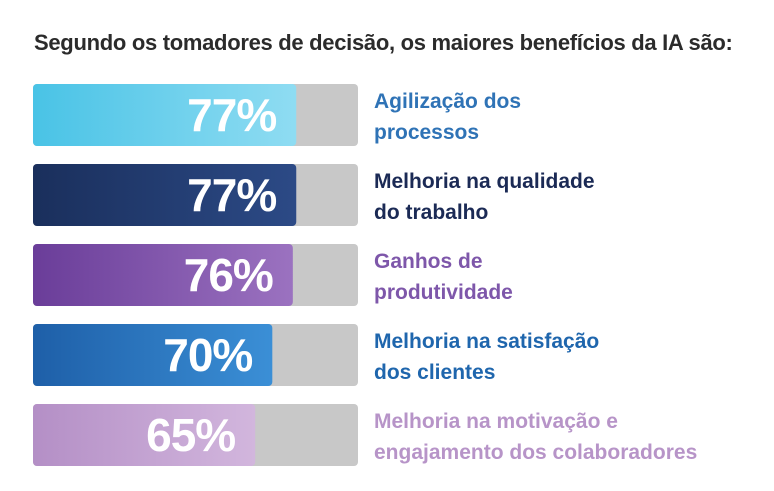 The height and width of the screenshot is (491, 774). What do you see at coordinates (535, 452) in the screenshot?
I see `category-label: engajamento dos colaboradores` at bounding box center [535, 452].